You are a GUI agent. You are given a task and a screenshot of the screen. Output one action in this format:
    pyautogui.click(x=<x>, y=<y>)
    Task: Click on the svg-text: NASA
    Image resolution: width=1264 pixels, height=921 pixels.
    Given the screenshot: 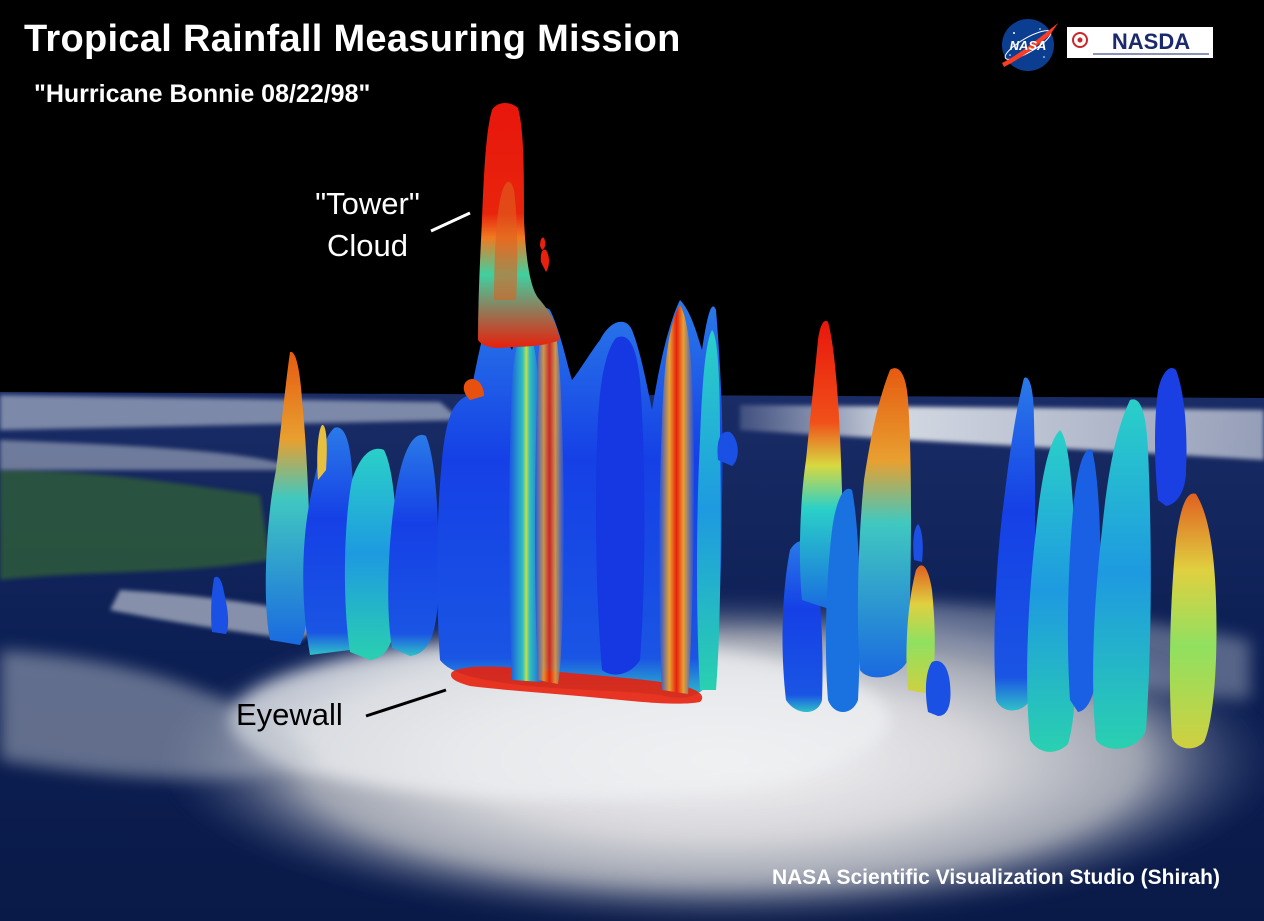 What is the action you would take?
    pyautogui.click(x=1028, y=45)
    